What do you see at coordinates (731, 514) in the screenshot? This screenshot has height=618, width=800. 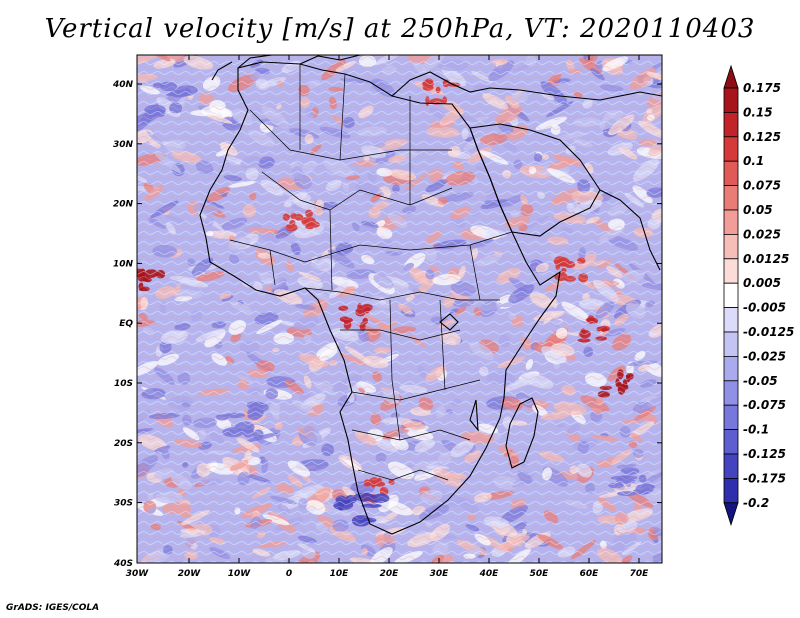 I see `colorbar-bottom-arrow` at bounding box center [731, 514].